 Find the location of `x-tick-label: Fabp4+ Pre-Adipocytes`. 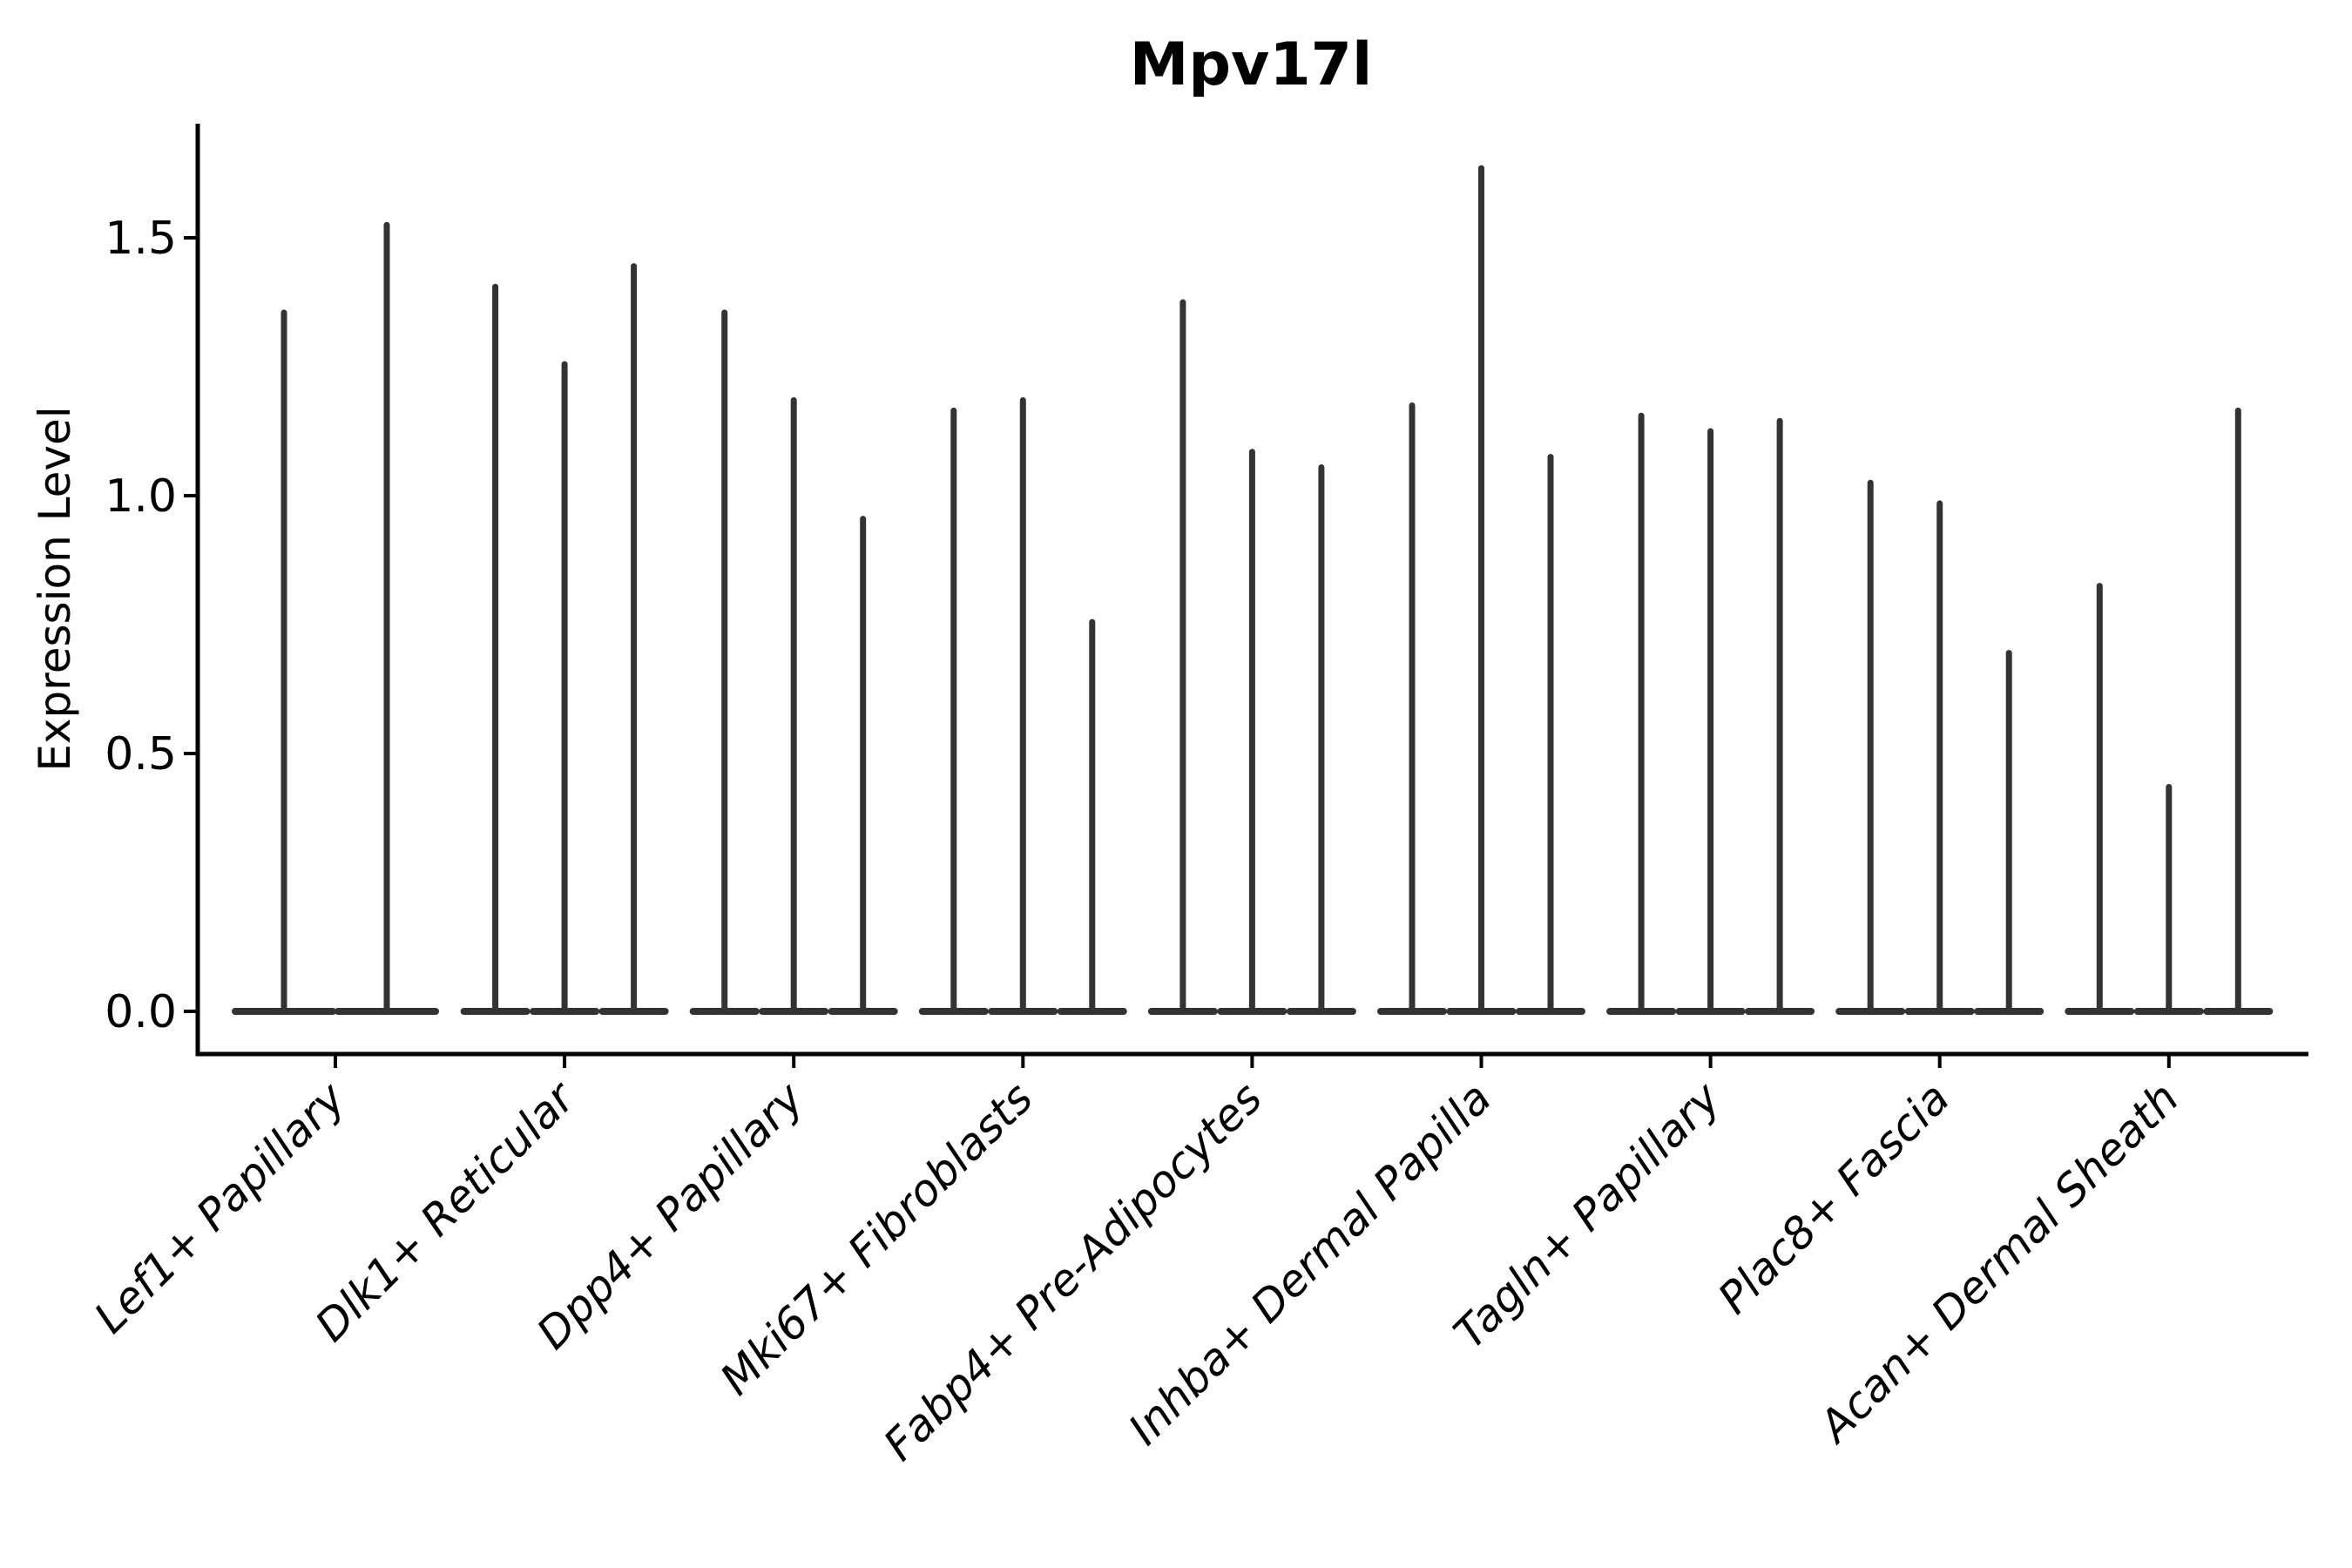

x-tick-label: Fabp4+ Pre-Adipocytes is located at coordinates (1073, 1271).